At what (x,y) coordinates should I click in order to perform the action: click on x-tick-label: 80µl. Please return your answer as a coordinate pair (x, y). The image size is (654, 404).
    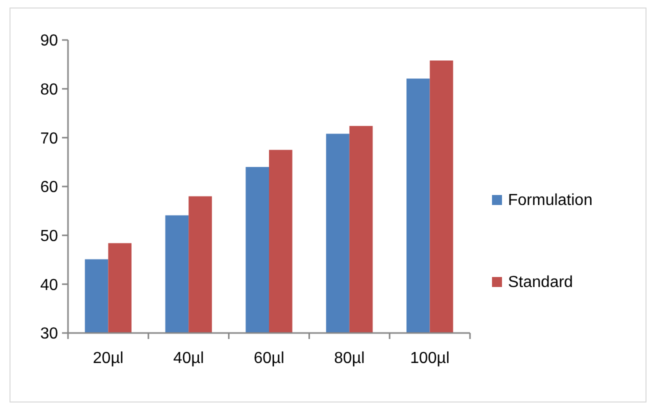
    Looking at the image, I should click on (349, 358).